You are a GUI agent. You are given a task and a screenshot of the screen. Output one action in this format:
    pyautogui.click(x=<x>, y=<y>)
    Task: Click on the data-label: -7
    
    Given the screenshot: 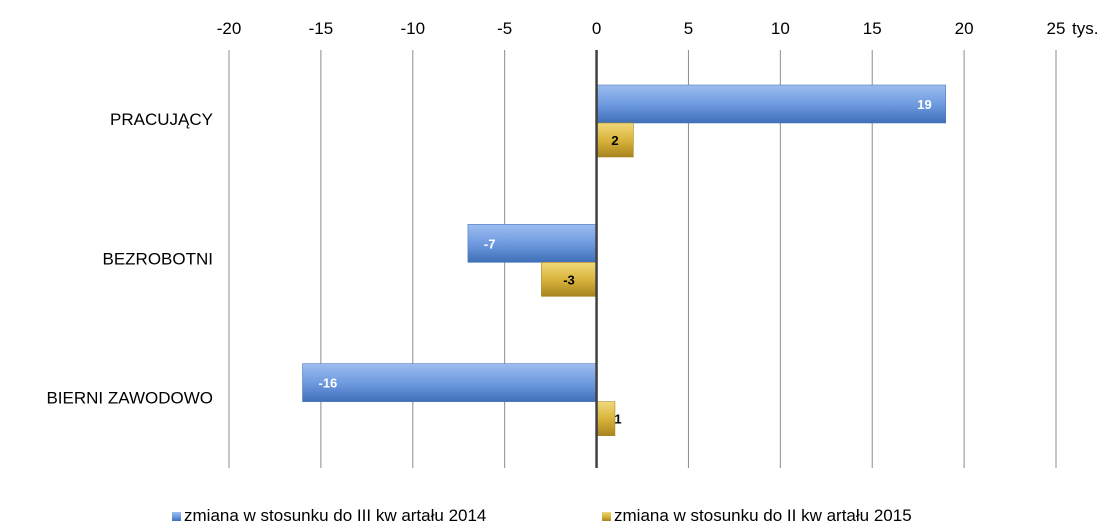 What is the action you would take?
    pyautogui.click(x=490, y=243)
    